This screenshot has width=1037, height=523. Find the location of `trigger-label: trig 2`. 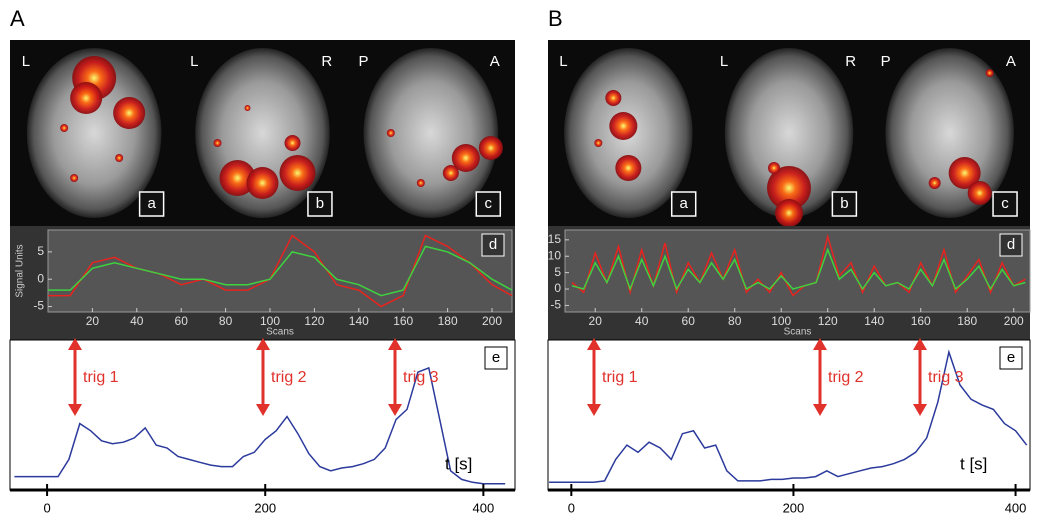

trigger-label: trig 2 is located at coordinates (846, 377).